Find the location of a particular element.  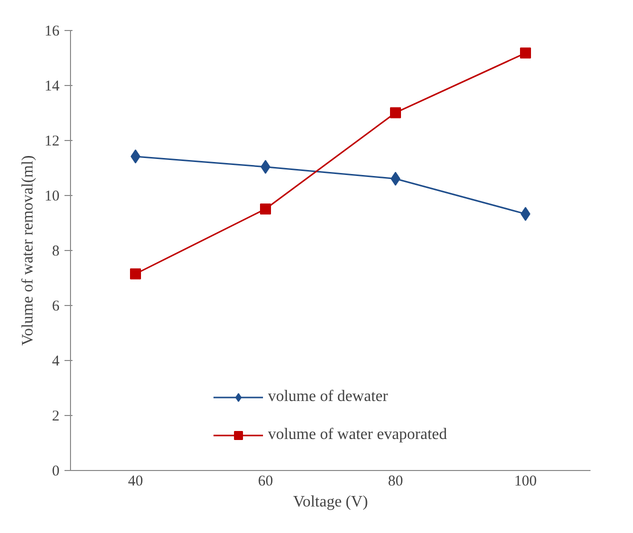

y-tick-label: 8 is located at coordinates (56, 252).